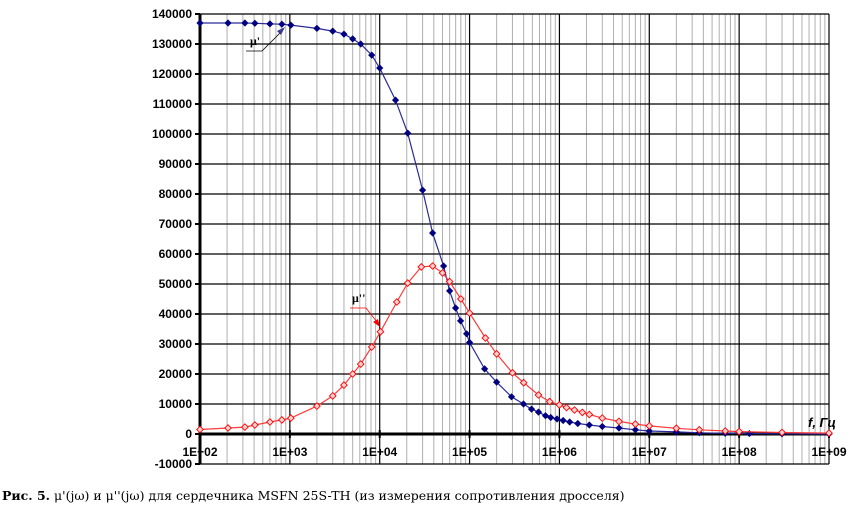  I want to click on y-tick-label: 0, so click(188, 434).